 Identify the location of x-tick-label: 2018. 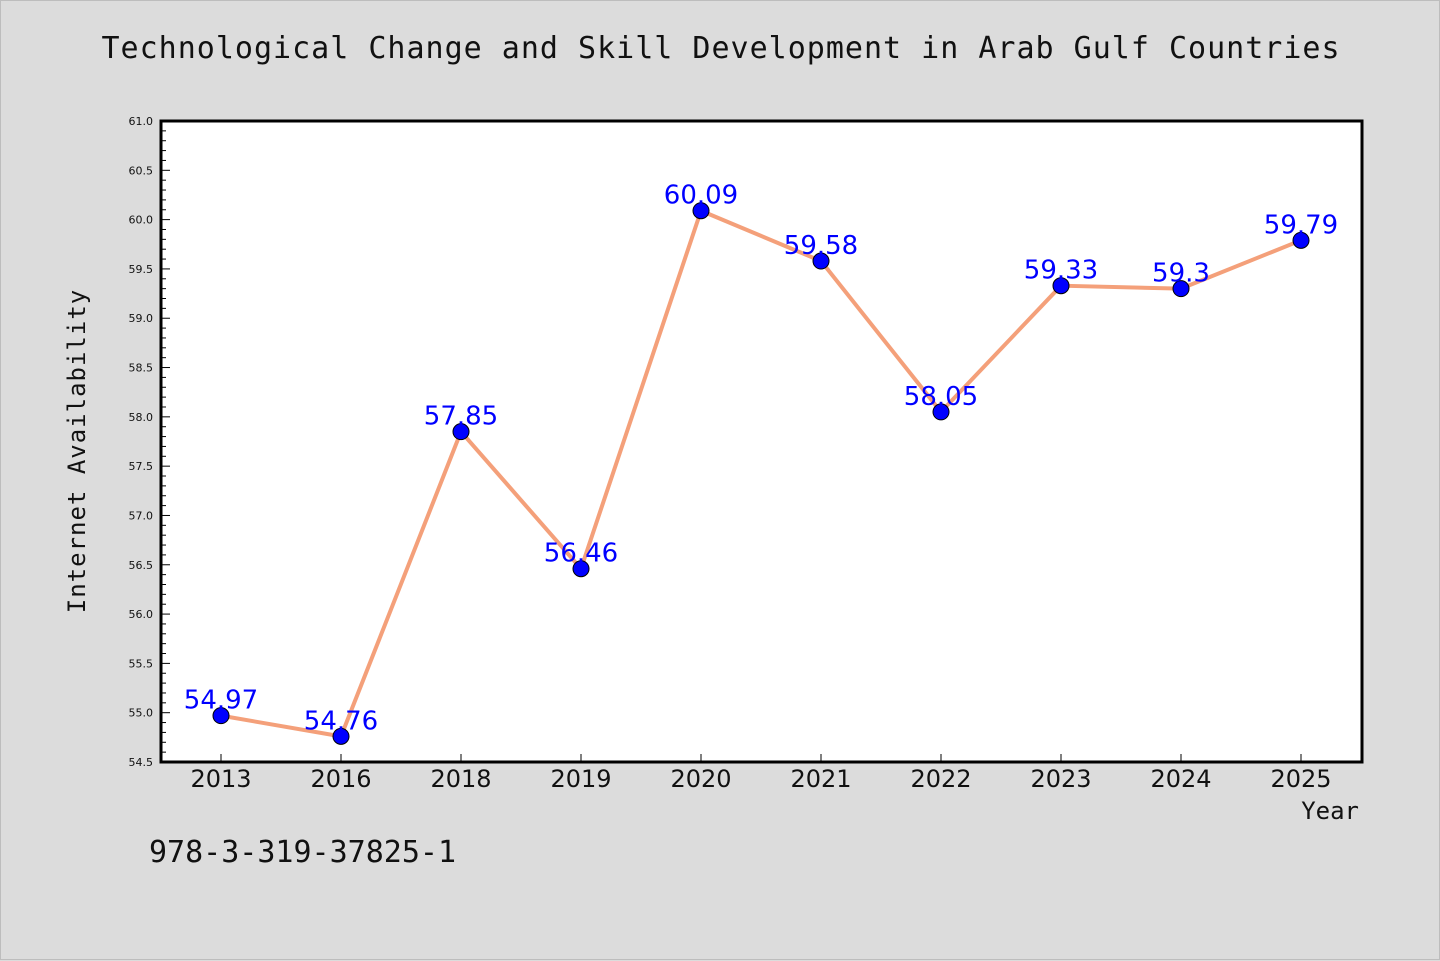
(460, 779).